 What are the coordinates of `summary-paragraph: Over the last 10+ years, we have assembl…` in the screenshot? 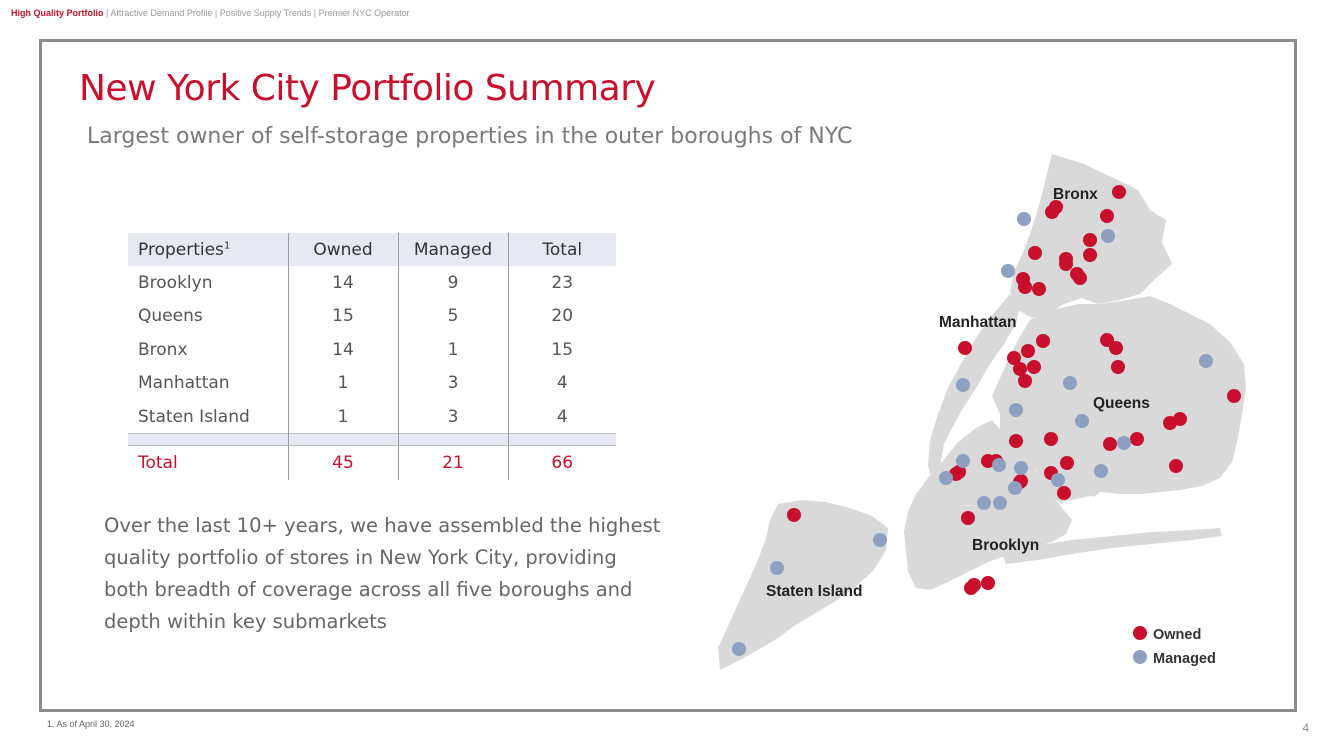 It's located at (382, 573).